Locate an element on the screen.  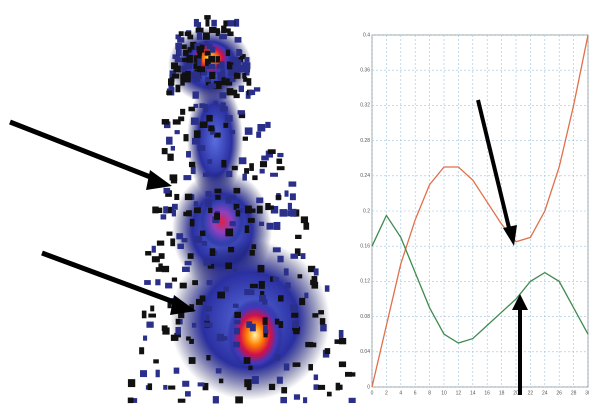
y-tick-label: 0.24 is located at coordinates (365, 176).